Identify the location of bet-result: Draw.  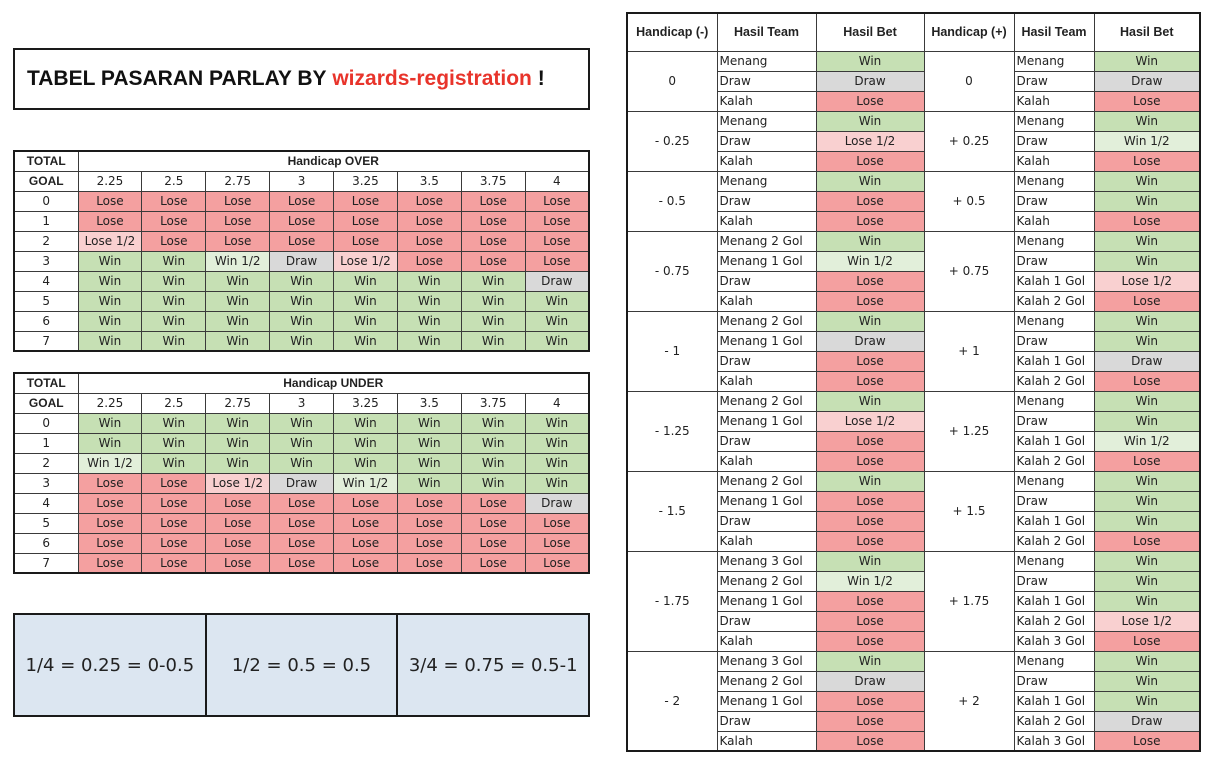
(1147, 721).